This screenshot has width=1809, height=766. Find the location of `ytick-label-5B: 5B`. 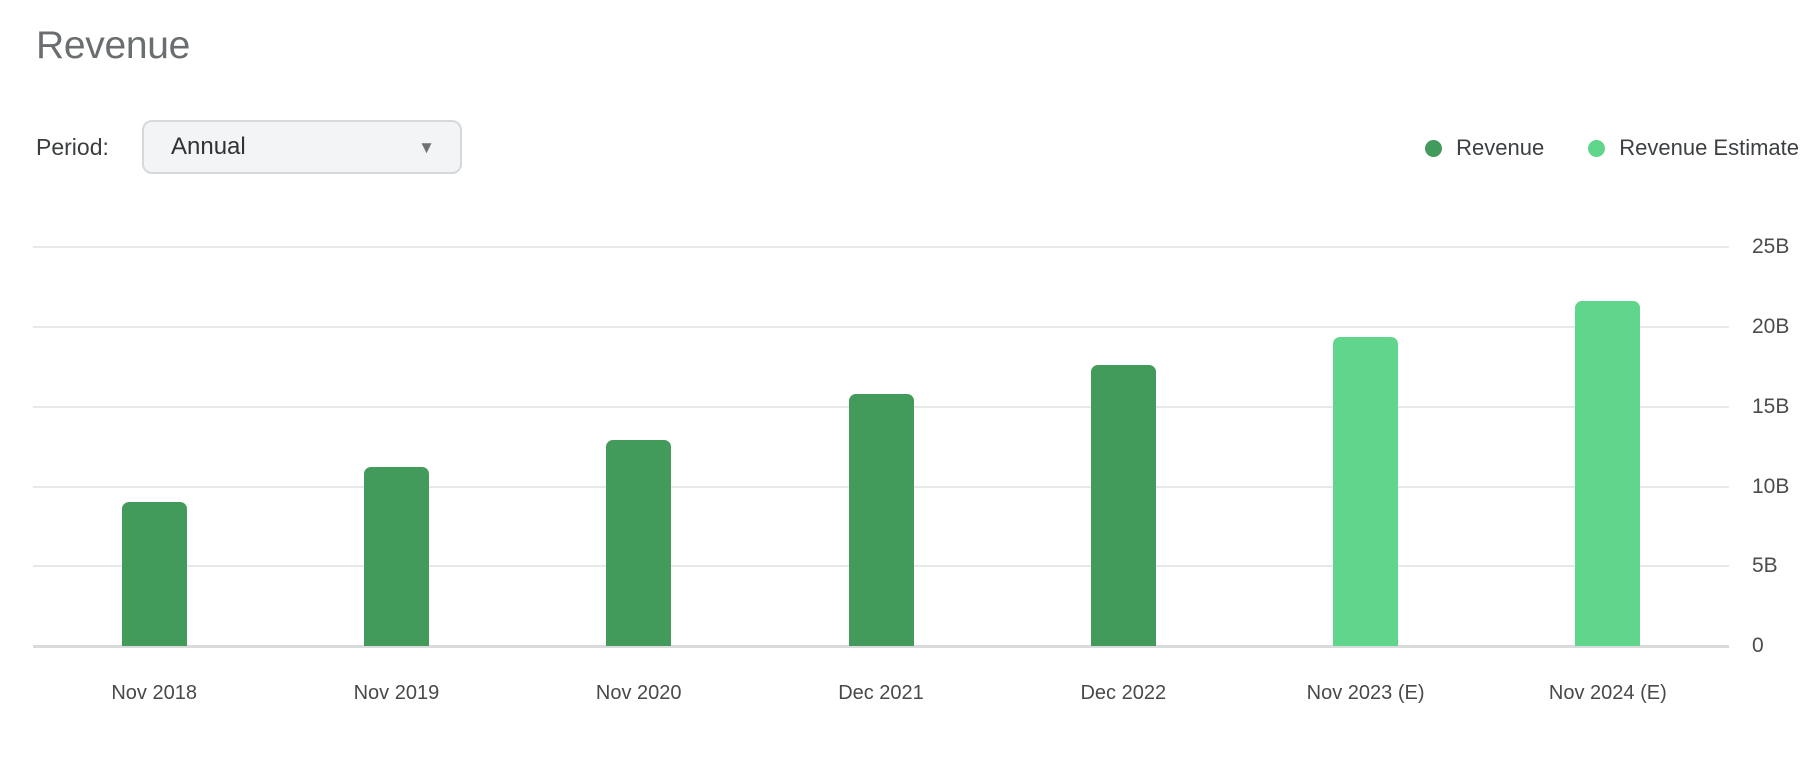

ytick-label-5B: 5B is located at coordinates (1765, 566).